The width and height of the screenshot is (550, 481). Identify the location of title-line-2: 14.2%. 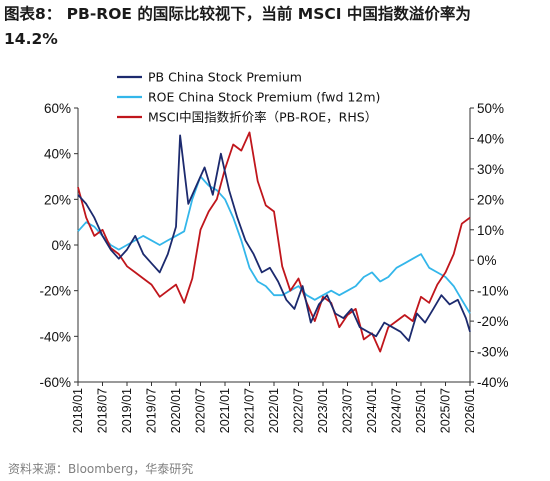
(31, 39).